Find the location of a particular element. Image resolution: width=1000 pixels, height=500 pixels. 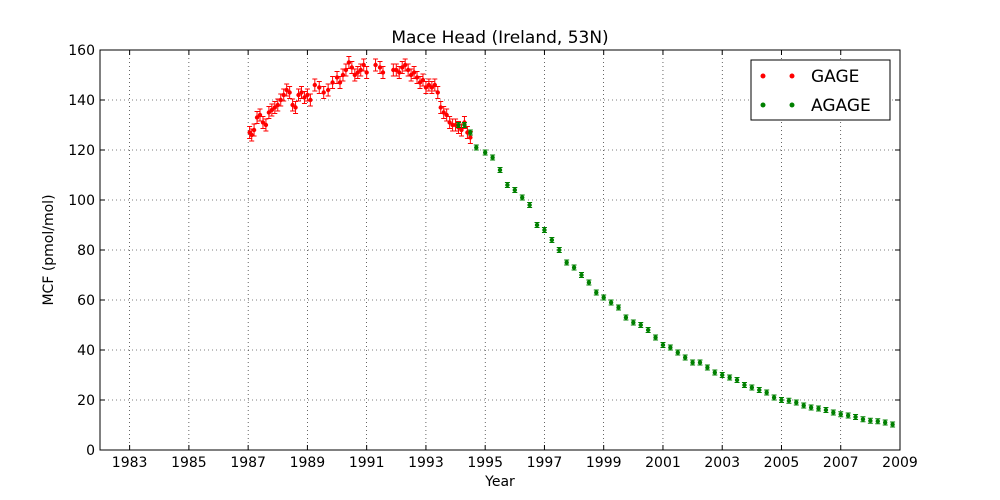

x-tick-label: 1985 is located at coordinates (189, 463).